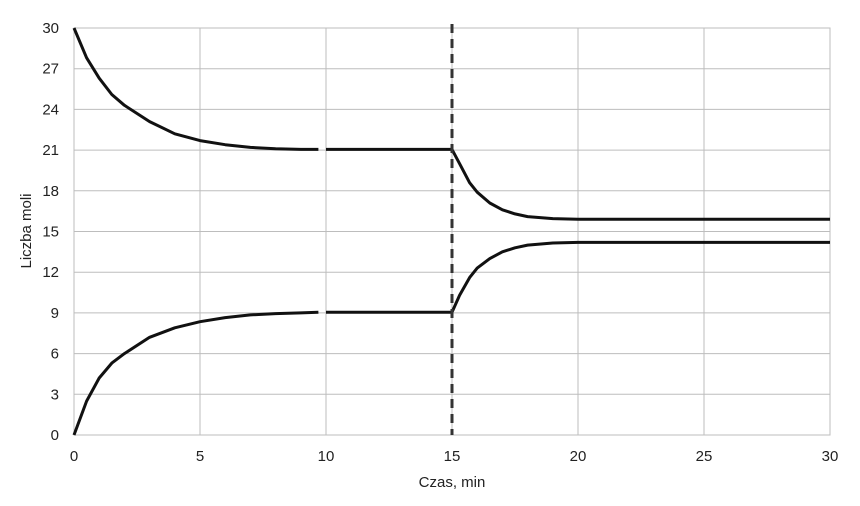 Image resolution: width=860 pixels, height=506 pixels. I want to click on y-tick-label: 18, so click(50, 191).